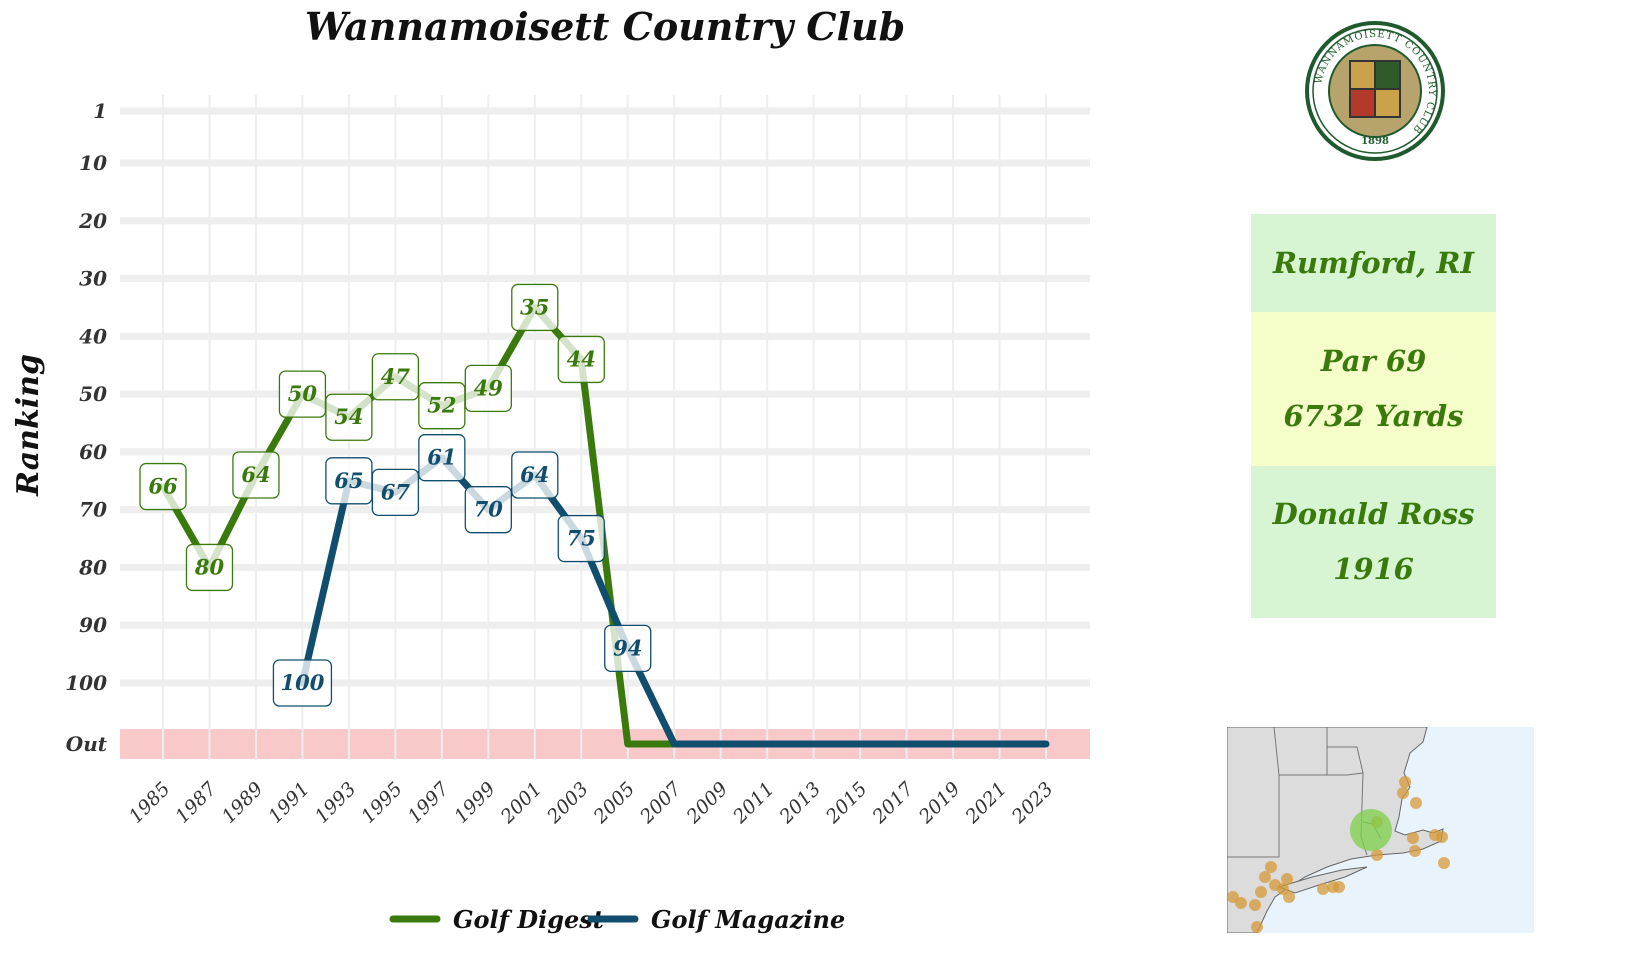 This screenshot has height=960, width=1632. I want to click on y-axis-ticks: 1 10 20 30 40 50 60 70 80 90 100 Out, so click(86, 427).